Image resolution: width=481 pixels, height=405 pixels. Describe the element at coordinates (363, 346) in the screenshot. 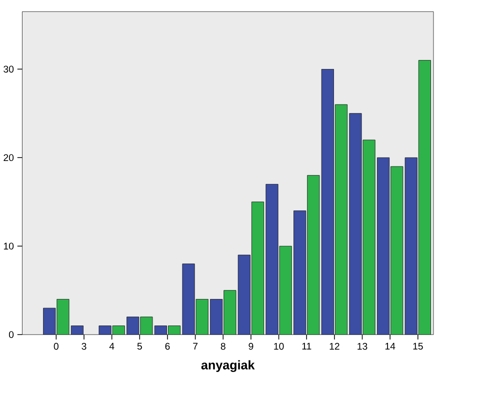

I see `x-tick-label: 13` at that location.